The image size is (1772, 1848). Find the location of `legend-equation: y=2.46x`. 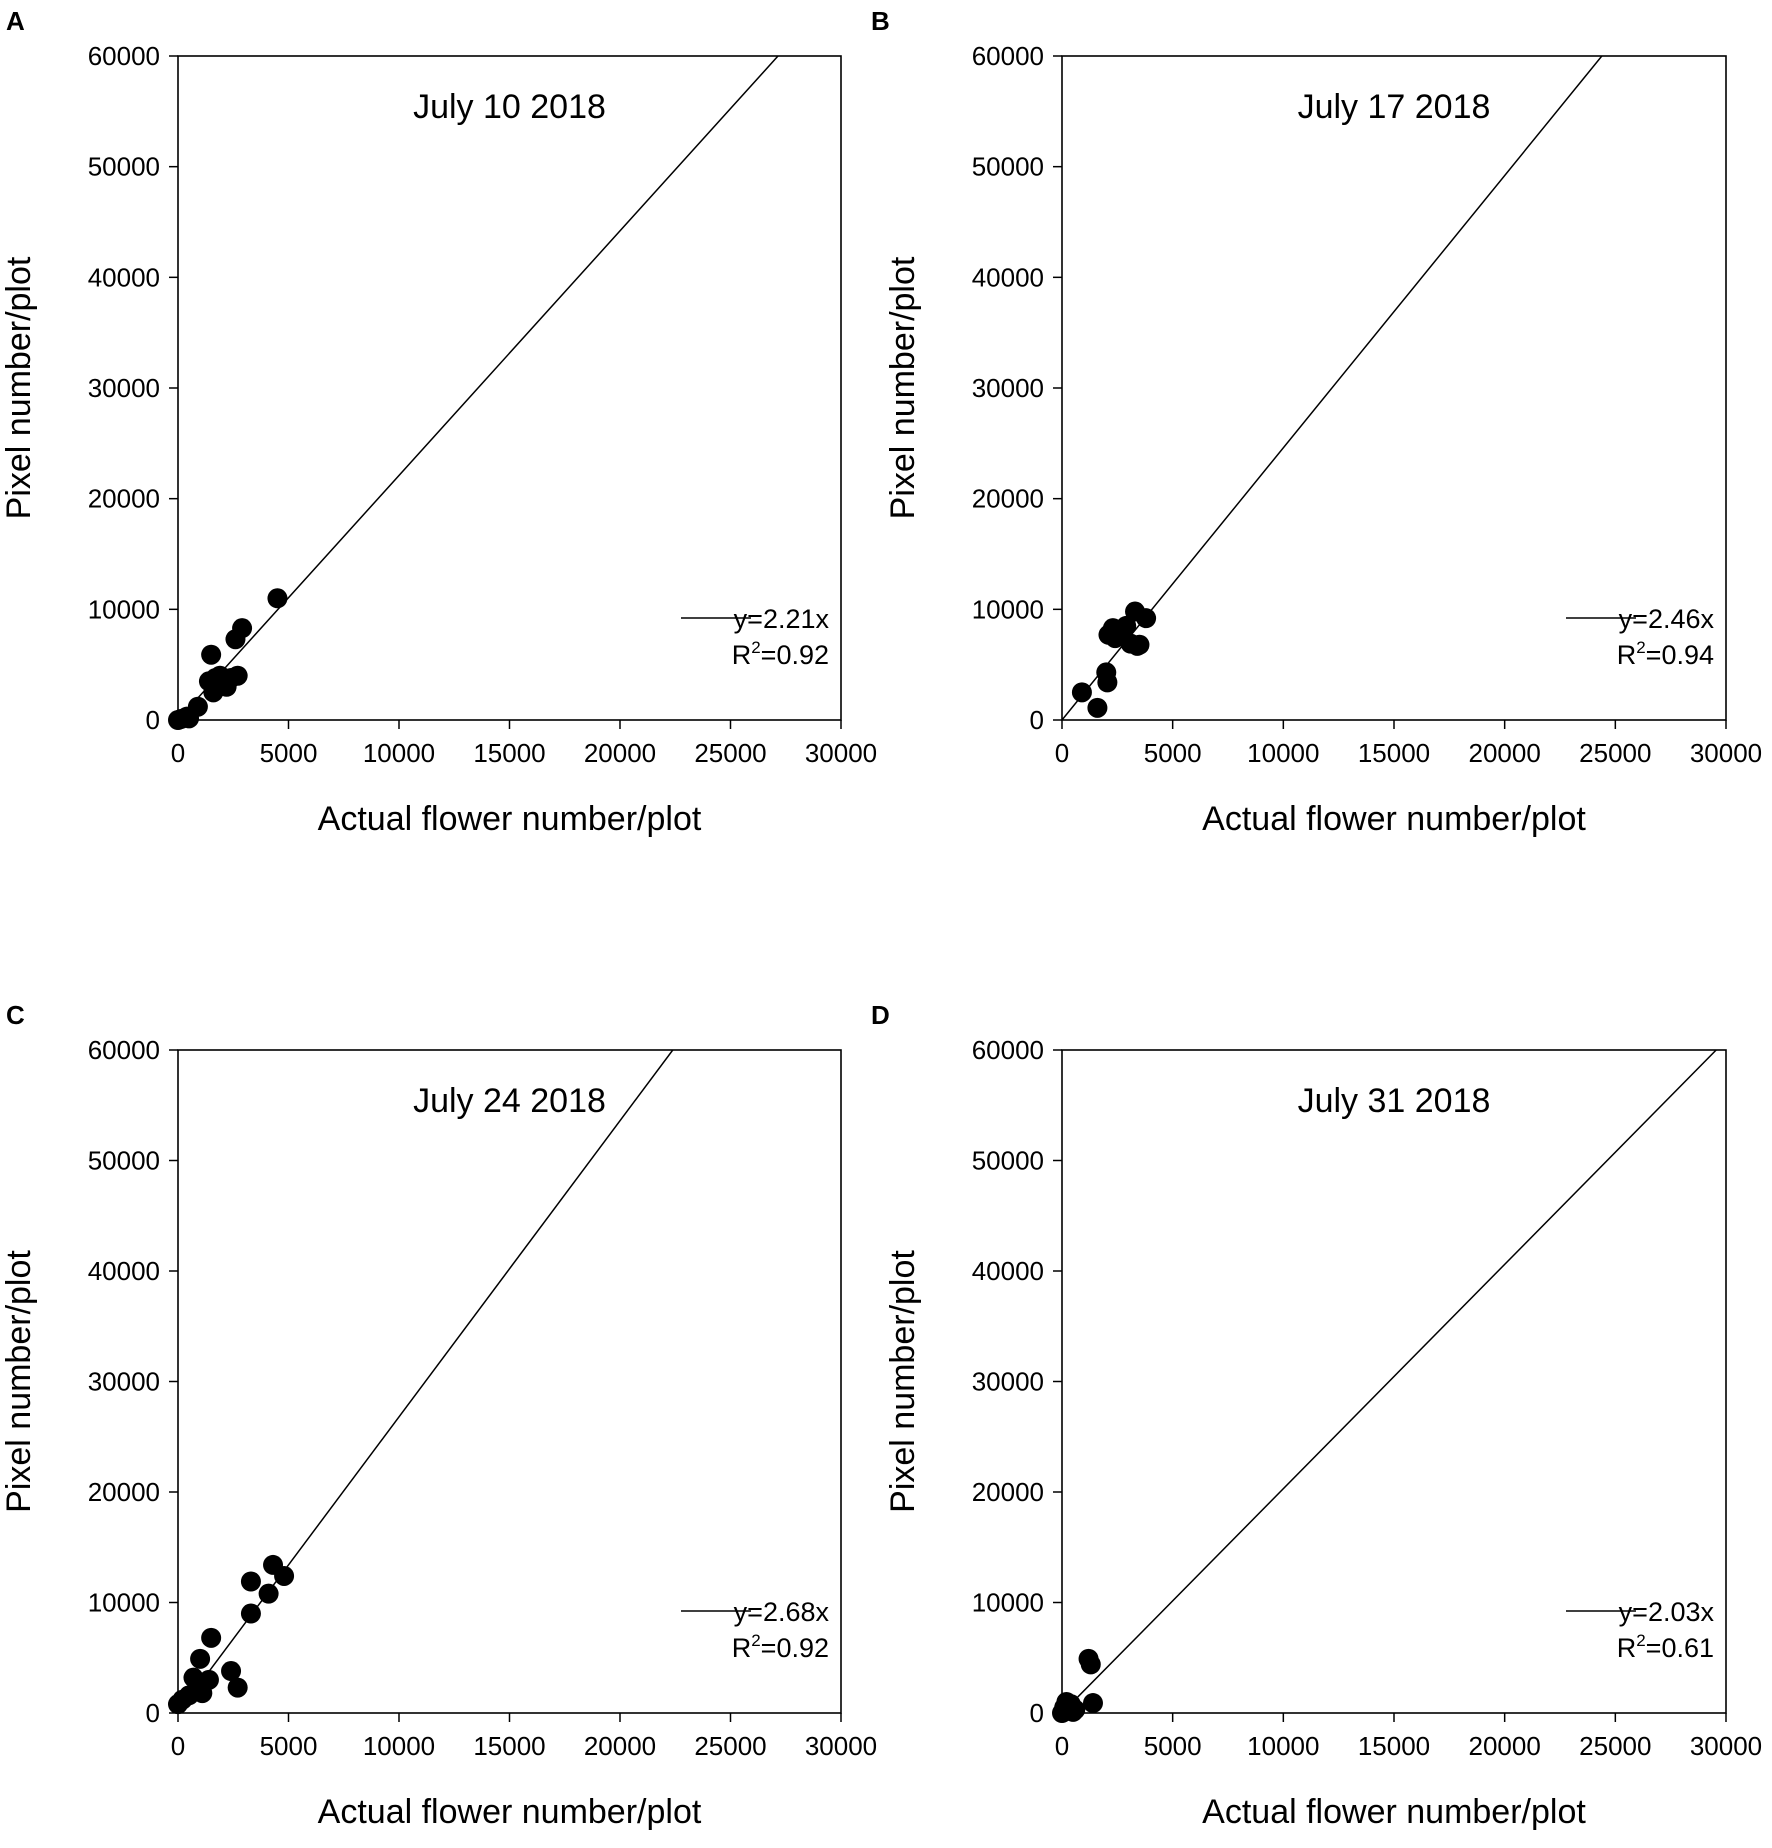

legend-equation: y=2.46x is located at coordinates (1667, 619).